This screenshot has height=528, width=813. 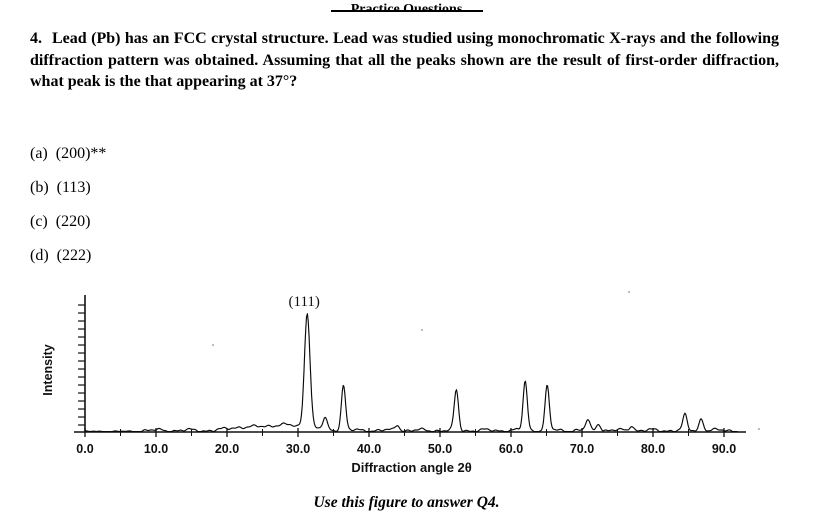 I want to click on x-tick-label: 60.0, so click(x=511, y=449).